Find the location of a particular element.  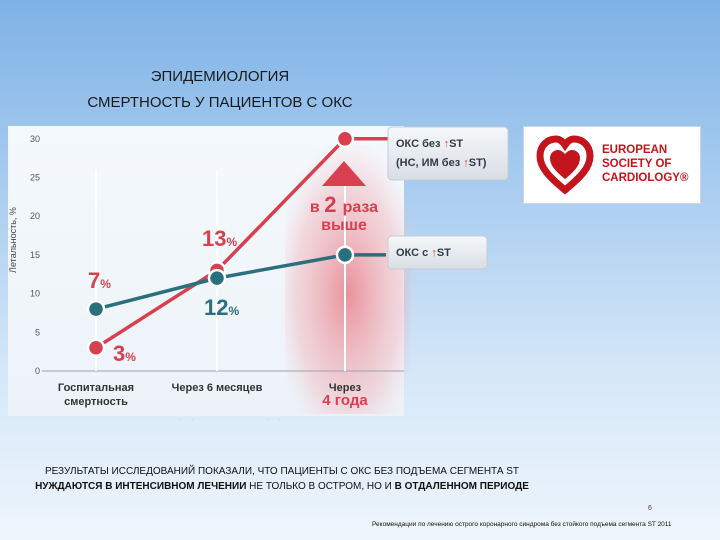

legend-entry: ОКС без ↑ST is located at coordinates (429, 144).